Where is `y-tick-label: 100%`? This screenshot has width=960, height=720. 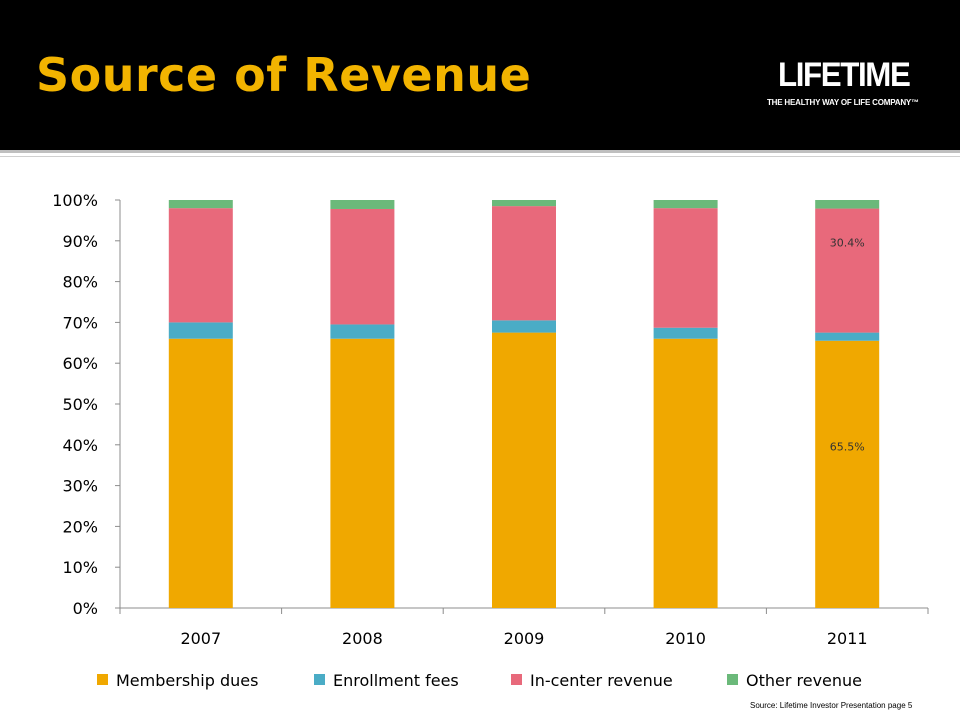 y-tick-label: 100% is located at coordinates (75, 200).